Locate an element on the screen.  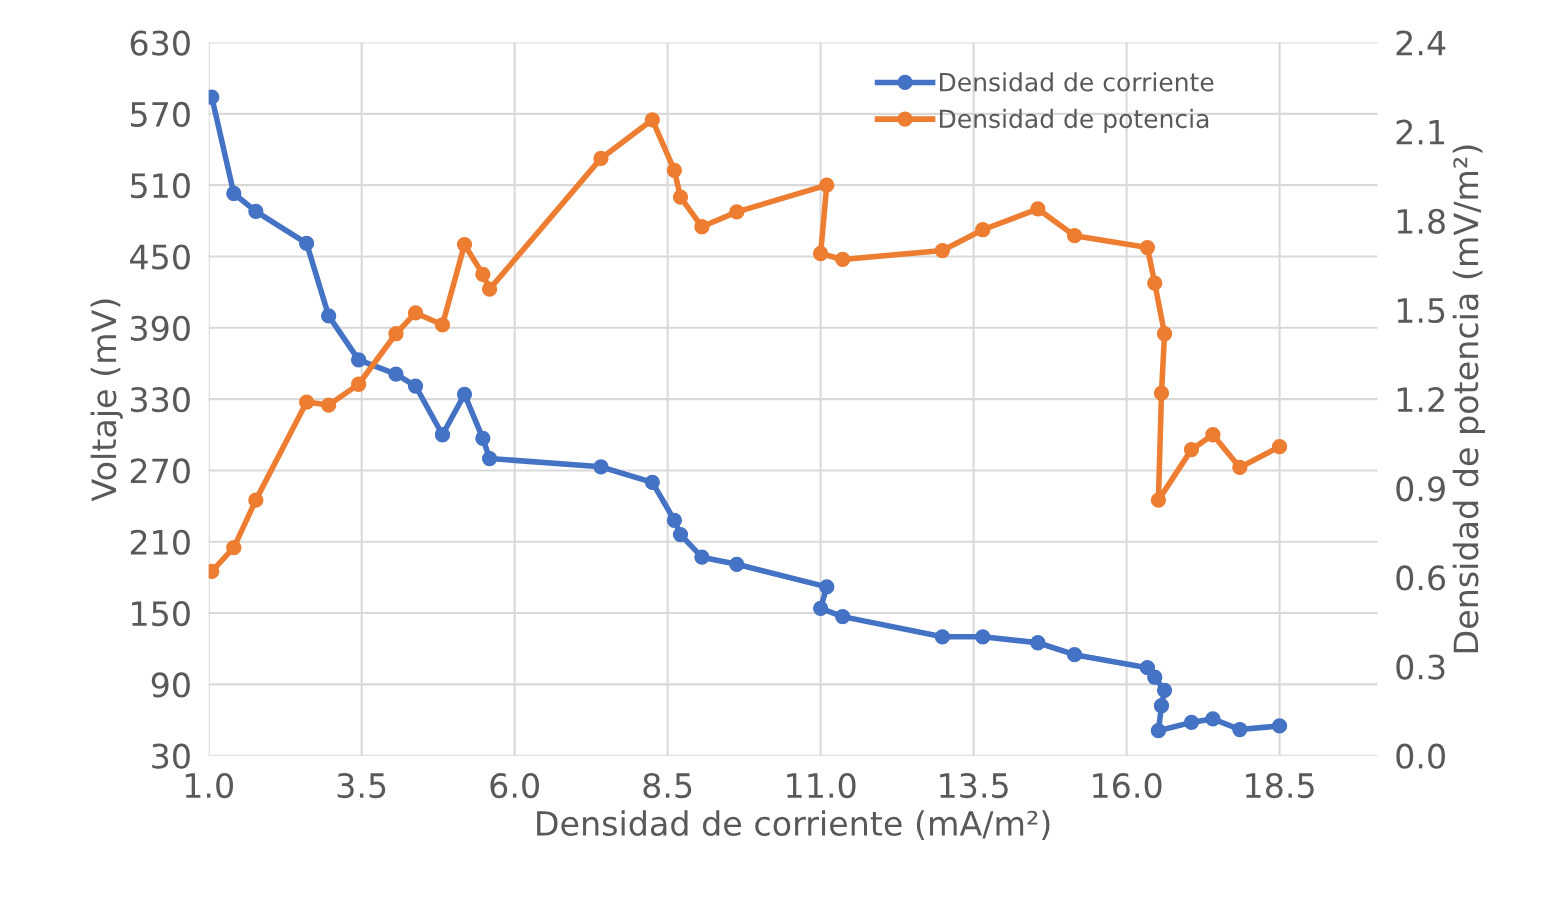
y-tick-label: 90 is located at coordinates (170, 685).